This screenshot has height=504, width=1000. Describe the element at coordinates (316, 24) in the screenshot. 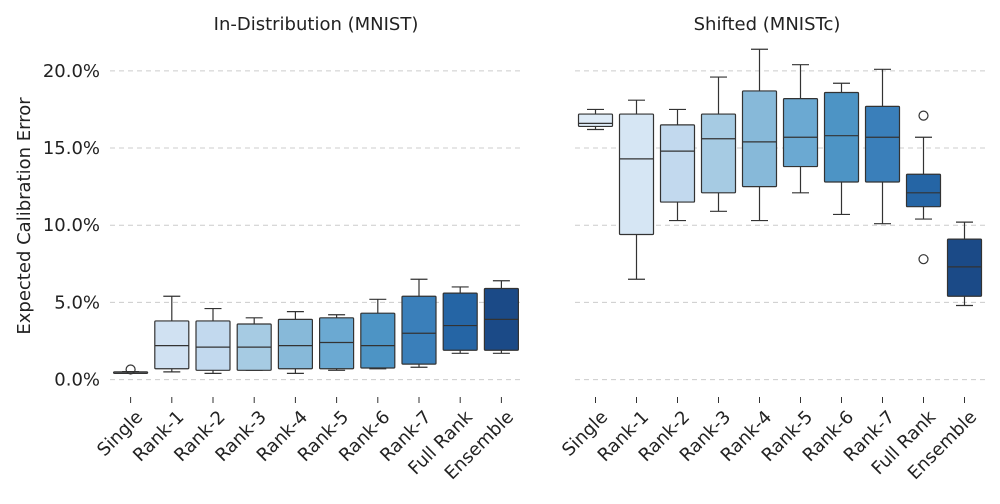

I see `left-panel-title: In-Distribution (MNIST)` at that location.